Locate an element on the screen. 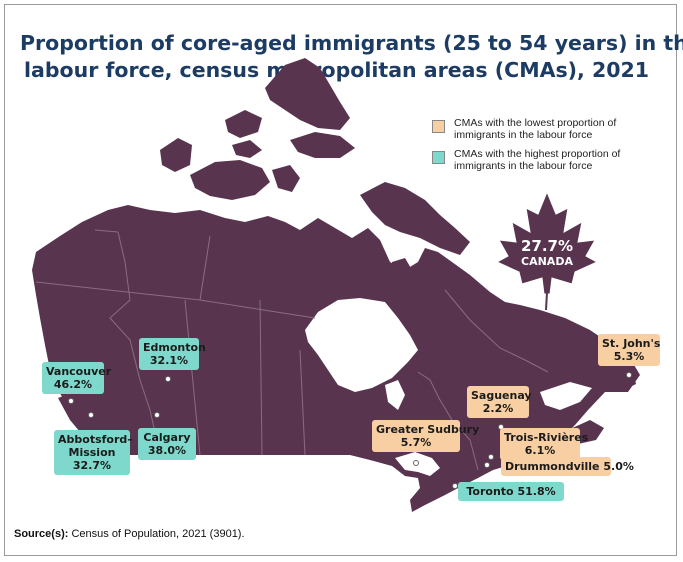 This screenshot has width=683, height=562. cma-marker-edmonton is located at coordinates (168, 379).